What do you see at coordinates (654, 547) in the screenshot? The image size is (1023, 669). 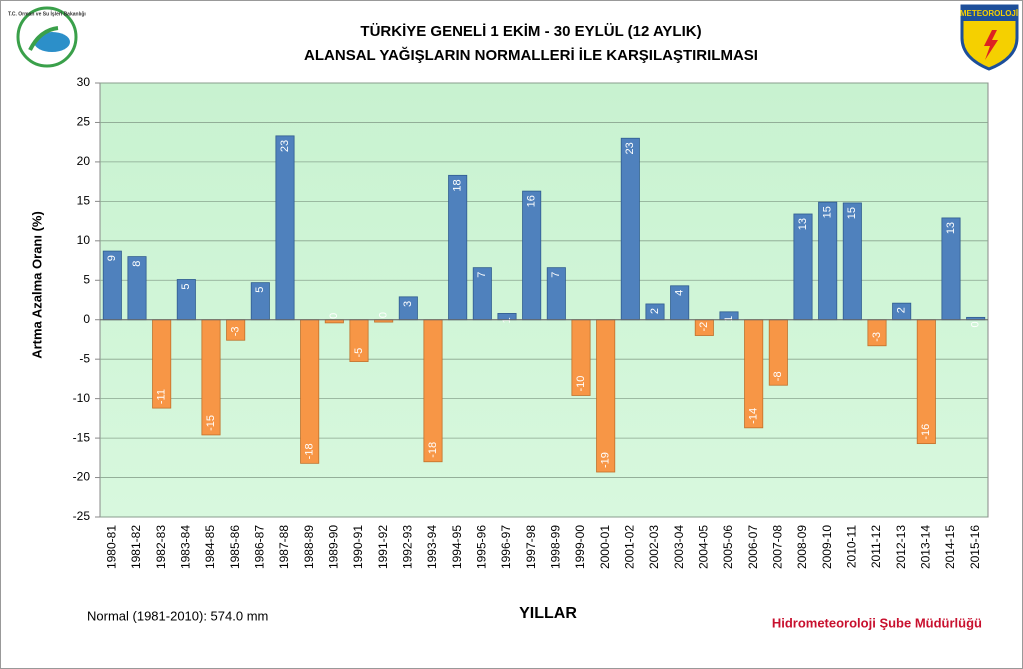 I see `x-tick-label: 2002-03` at bounding box center [654, 547].